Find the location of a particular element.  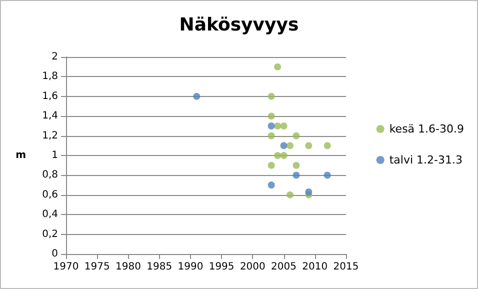

x-tick-label: 1975 is located at coordinates (97, 267).